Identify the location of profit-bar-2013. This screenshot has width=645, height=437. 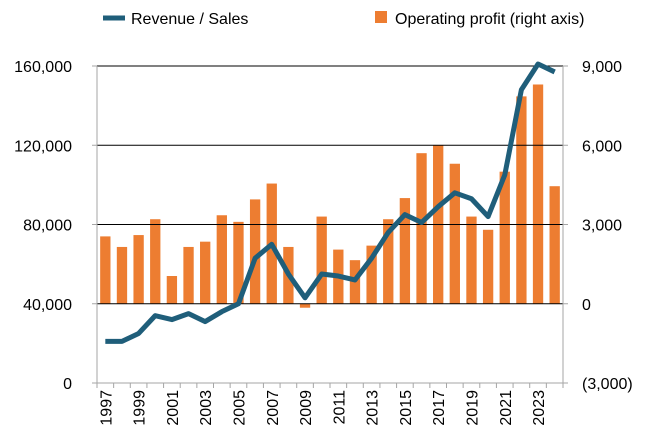
(371, 274).